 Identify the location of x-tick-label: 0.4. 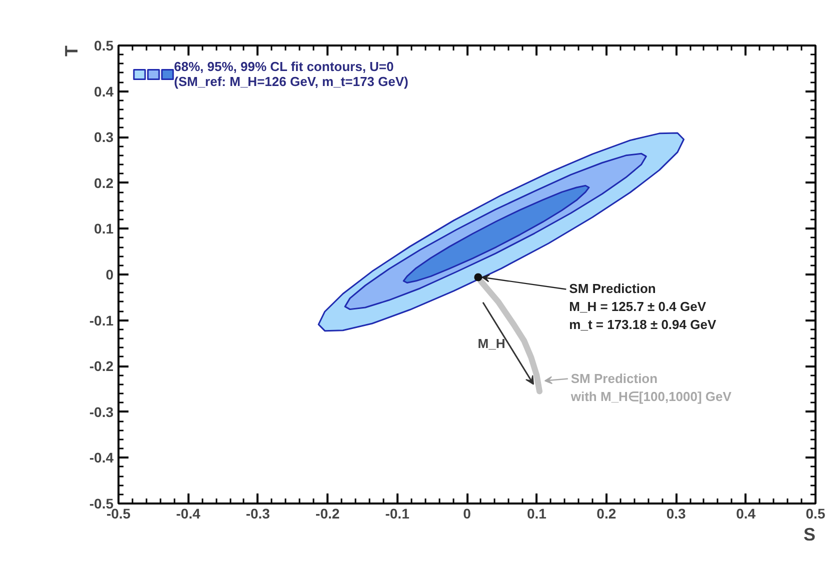
(746, 514).